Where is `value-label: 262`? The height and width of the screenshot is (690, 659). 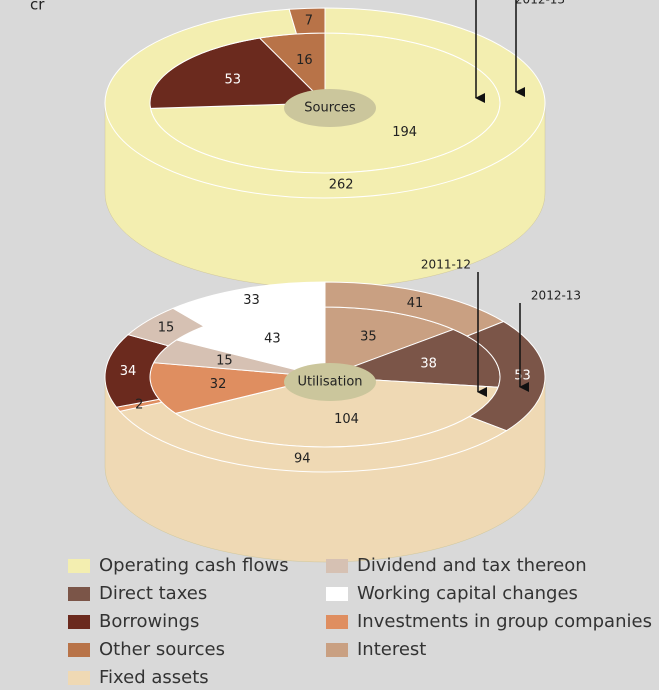 value-label: 262 is located at coordinates (341, 185).